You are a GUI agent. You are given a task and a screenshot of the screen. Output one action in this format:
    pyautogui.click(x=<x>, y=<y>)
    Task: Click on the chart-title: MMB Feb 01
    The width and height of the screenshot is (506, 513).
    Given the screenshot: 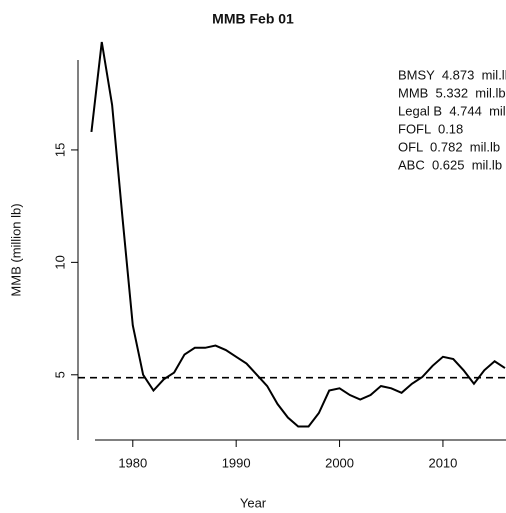 What is the action you would take?
    pyautogui.click(x=253, y=19)
    